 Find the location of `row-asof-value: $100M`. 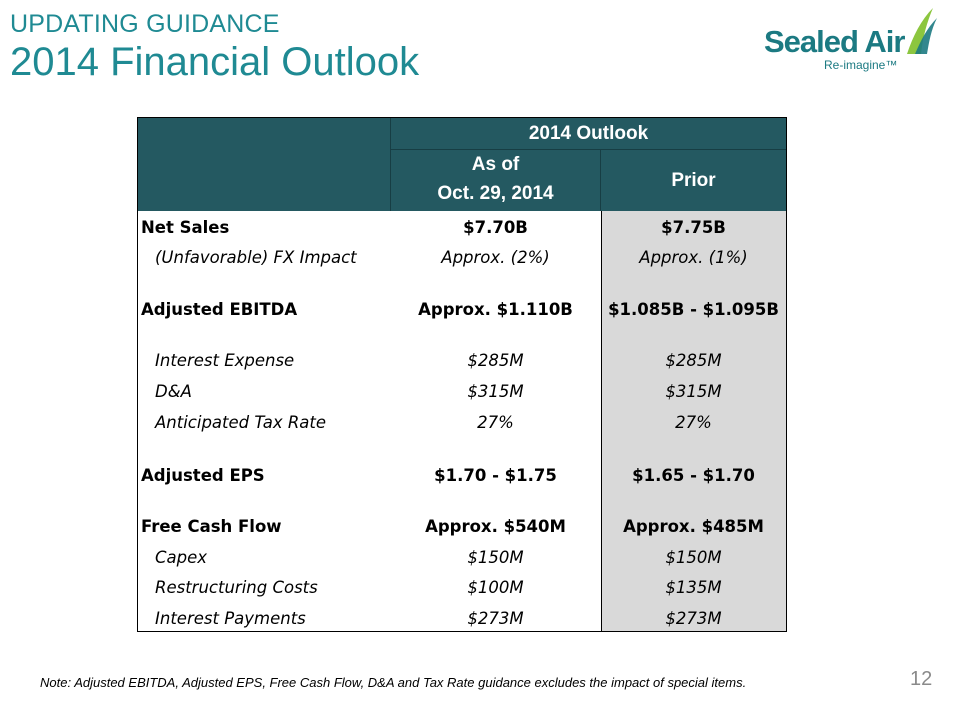

row-asof-value: $100M is located at coordinates (495, 587).